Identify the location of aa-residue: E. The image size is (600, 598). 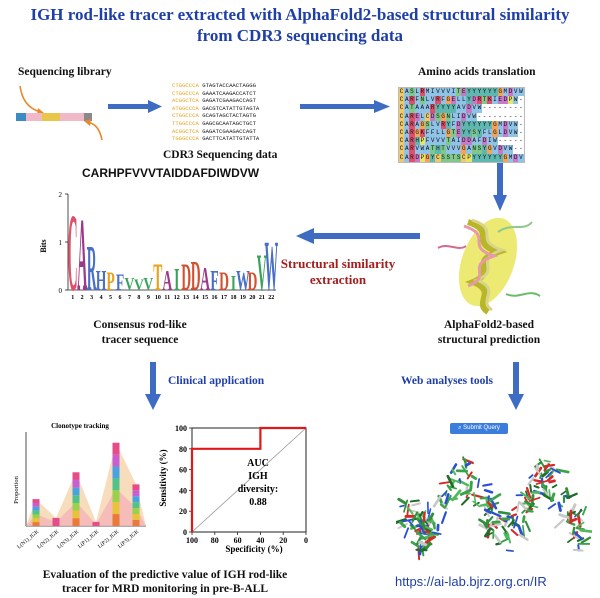
(459, 133).